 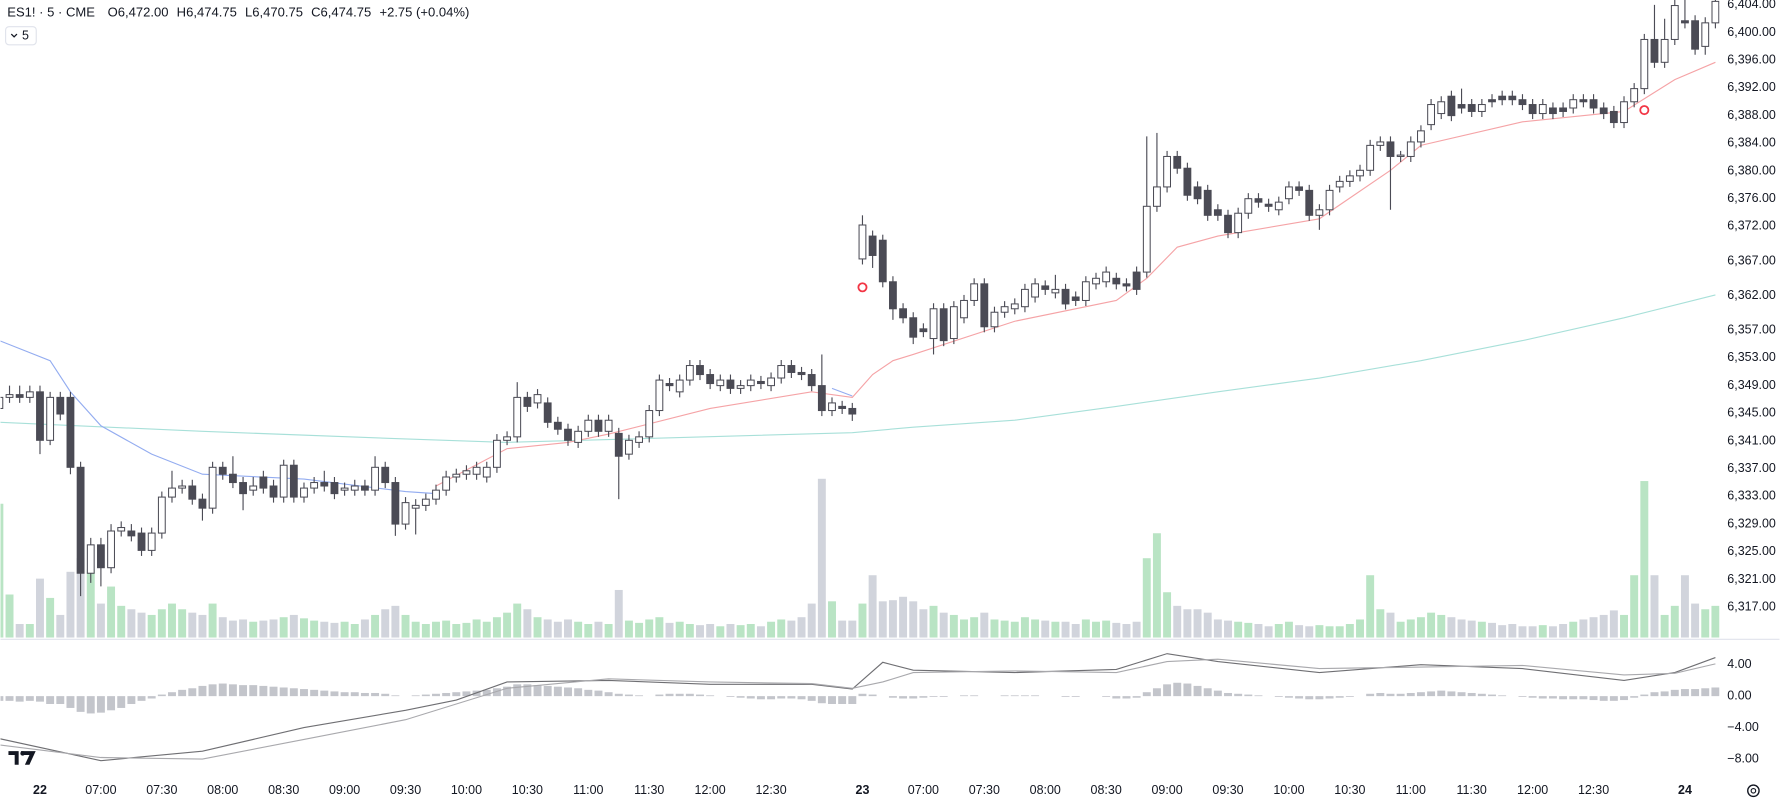 I want to click on logo-mark, so click(x=22, y=758).